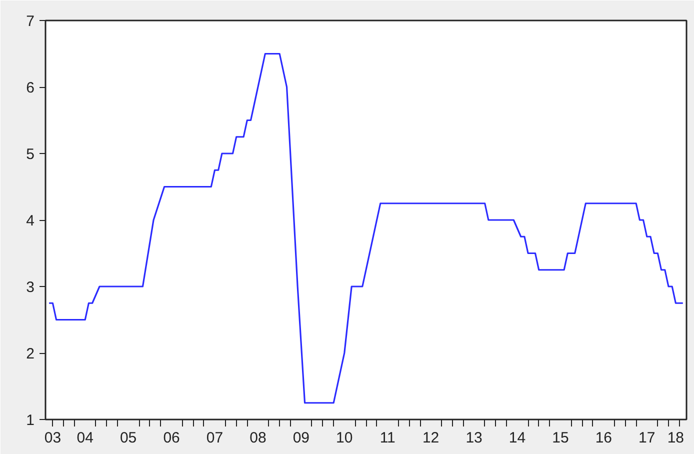  Describe the element at coordinates (344, 438) in the screenshot. I see `x-tick-label: 10` at that location.